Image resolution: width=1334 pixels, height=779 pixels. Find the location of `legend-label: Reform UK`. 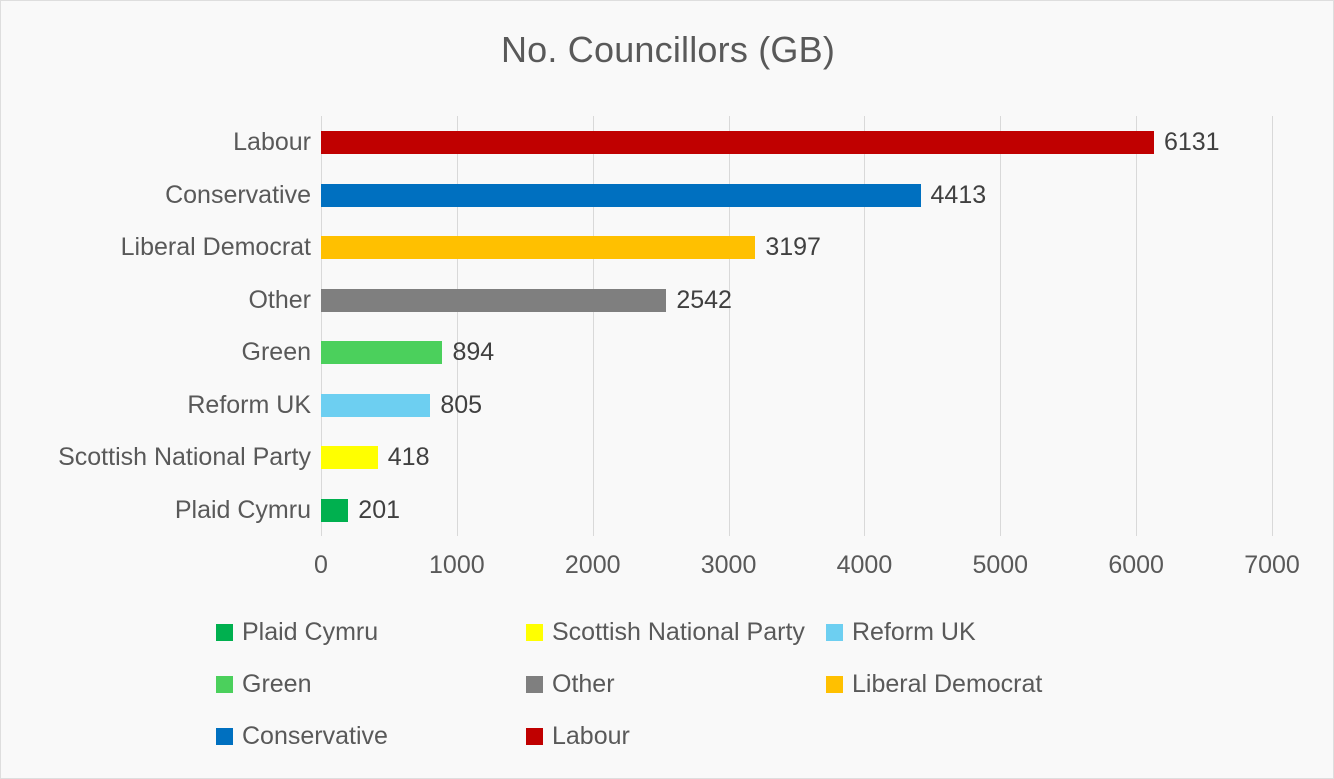

legend-label: Reform UK is located at coordinates (914, 632).